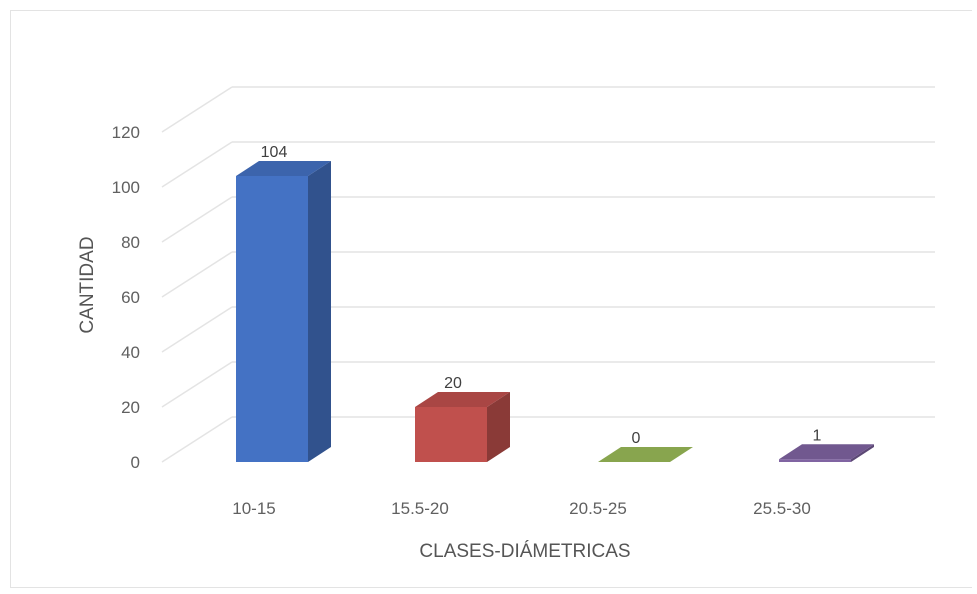 The height and width of the screenshot is (594, 977). What do you see at coordinates (274, 152) in the screenshot?
I see `data-label: 104` at bounding box center [274, 152].